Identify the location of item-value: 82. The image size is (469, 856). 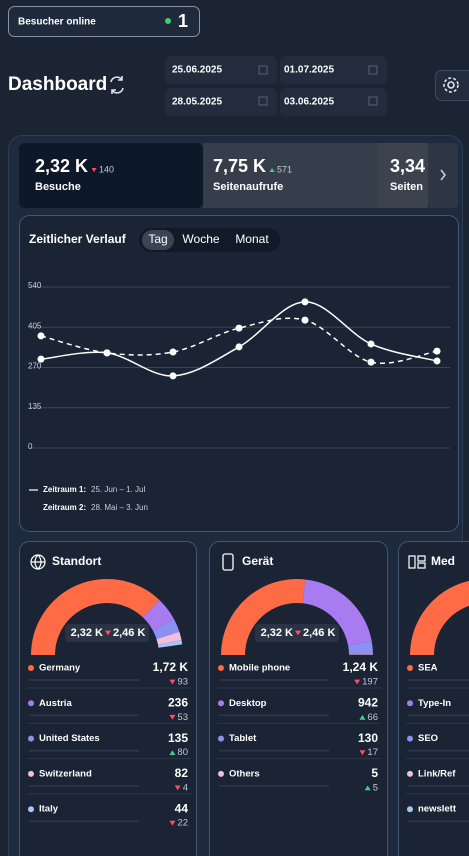
(182, 773).